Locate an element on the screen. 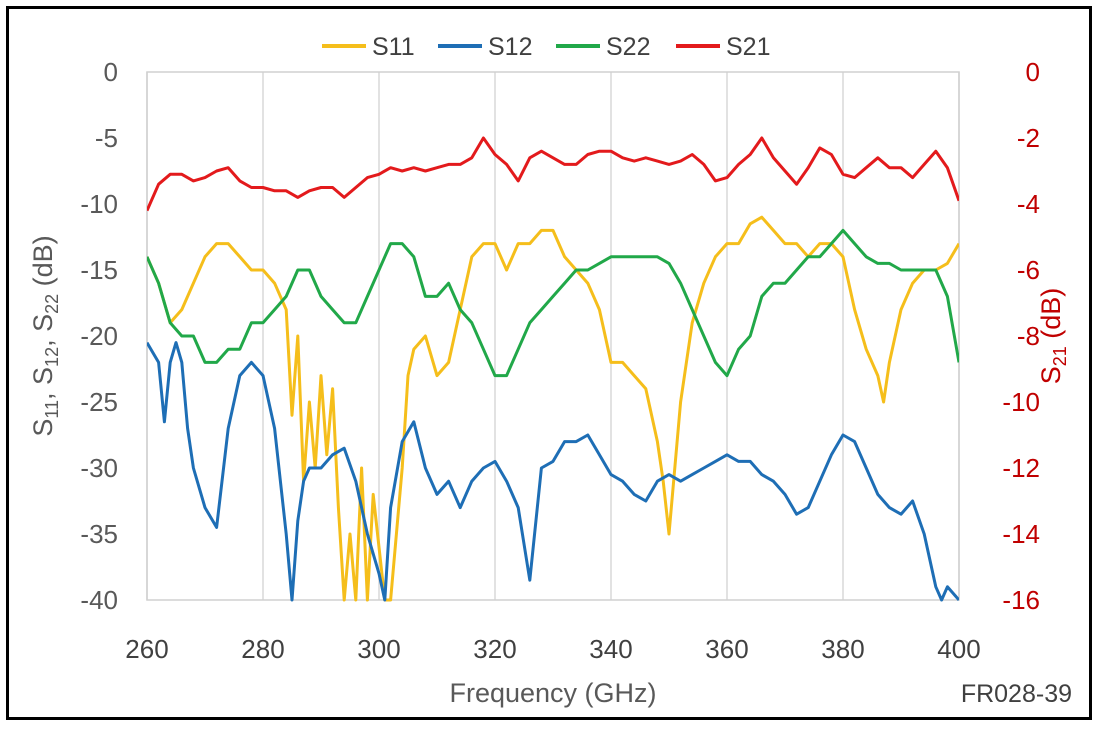  y-right-tick-label: 0 is located at coordinates (1033, 72).